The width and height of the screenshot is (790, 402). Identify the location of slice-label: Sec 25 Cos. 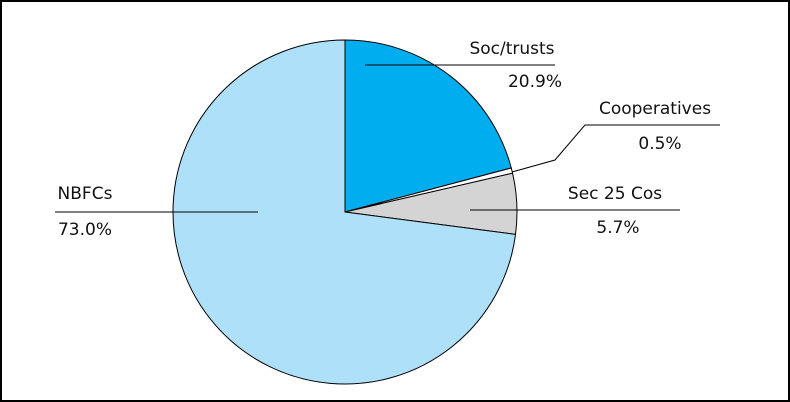
(615, 194).